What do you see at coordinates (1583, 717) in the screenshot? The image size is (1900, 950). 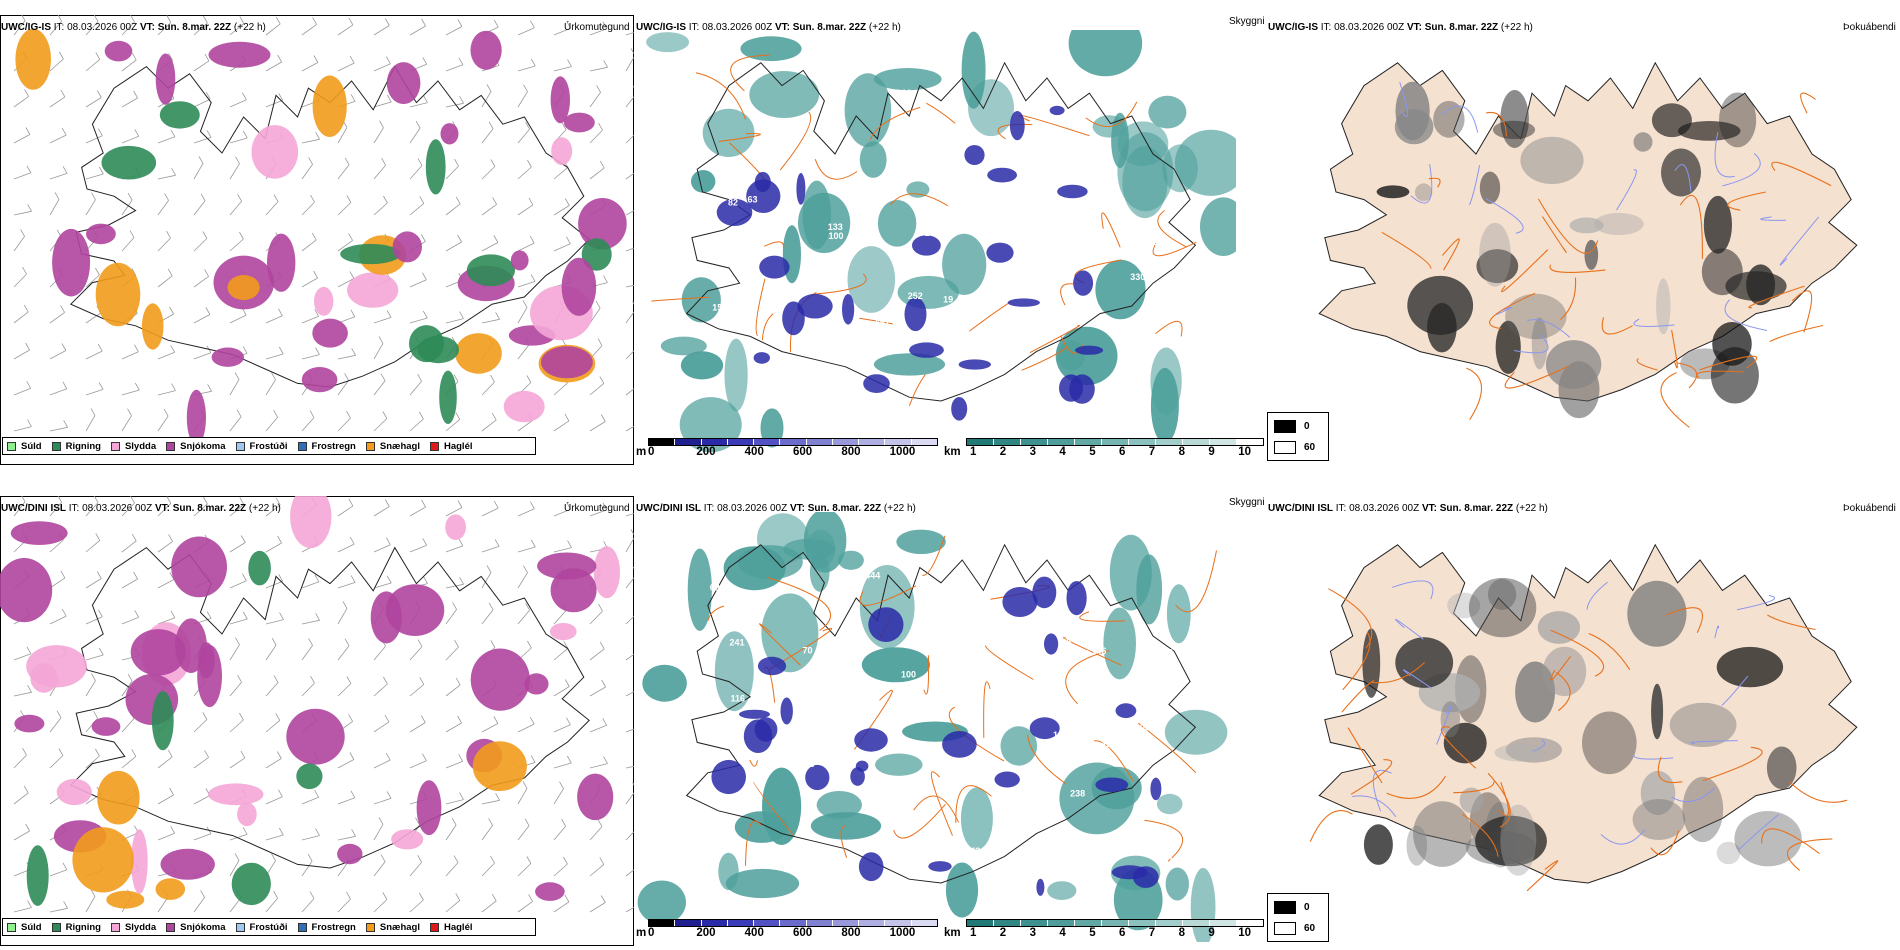 I see `fog-index-map-bottom` at bounding box center [1583, 717].